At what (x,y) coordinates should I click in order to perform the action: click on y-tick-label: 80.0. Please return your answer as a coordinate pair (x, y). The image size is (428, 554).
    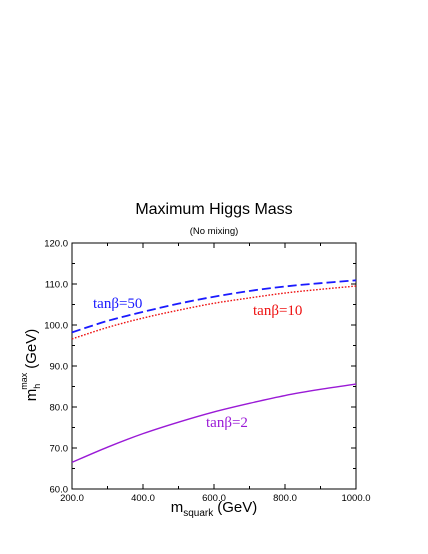
    Looking at the image, I should click on (59, 408).